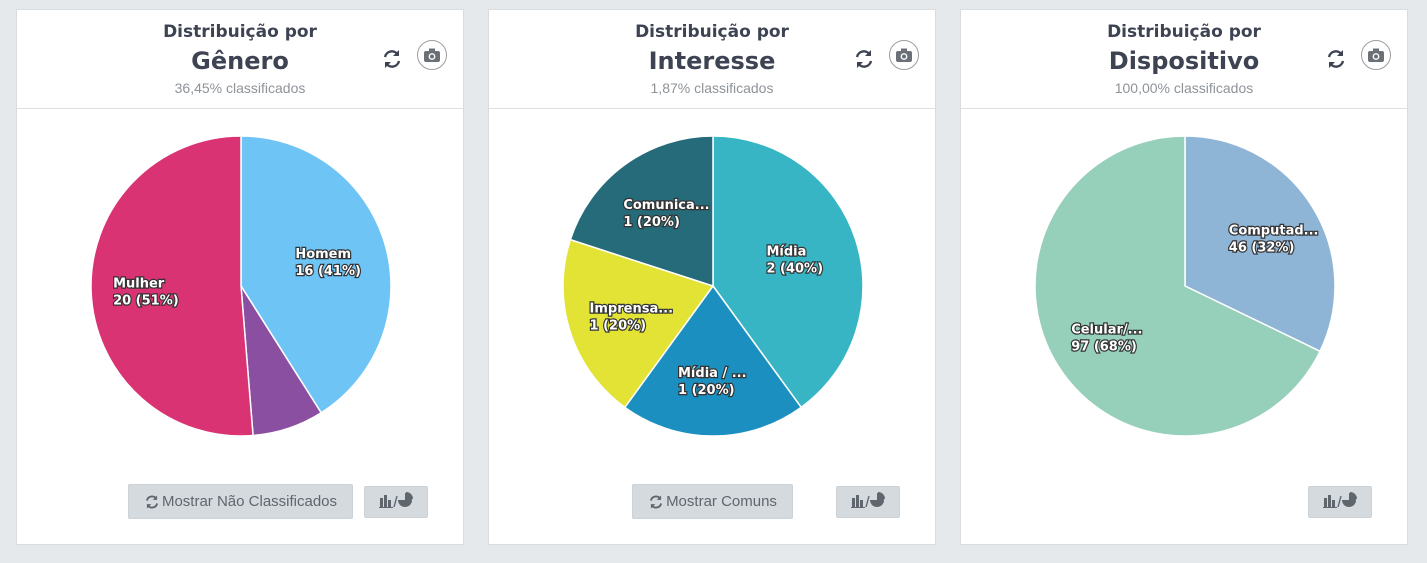  Describe the element at coordinates (1104, 346) in the screenshot. I see `slice-label-value: 97 (68%)` at that location.